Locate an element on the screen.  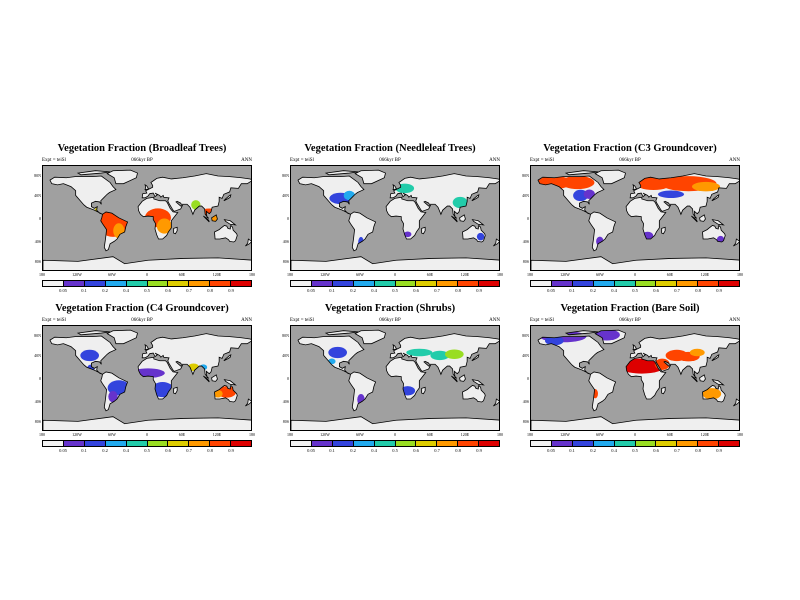
colorbar-level-label: 0.7 is located at coordinates (677, 450).